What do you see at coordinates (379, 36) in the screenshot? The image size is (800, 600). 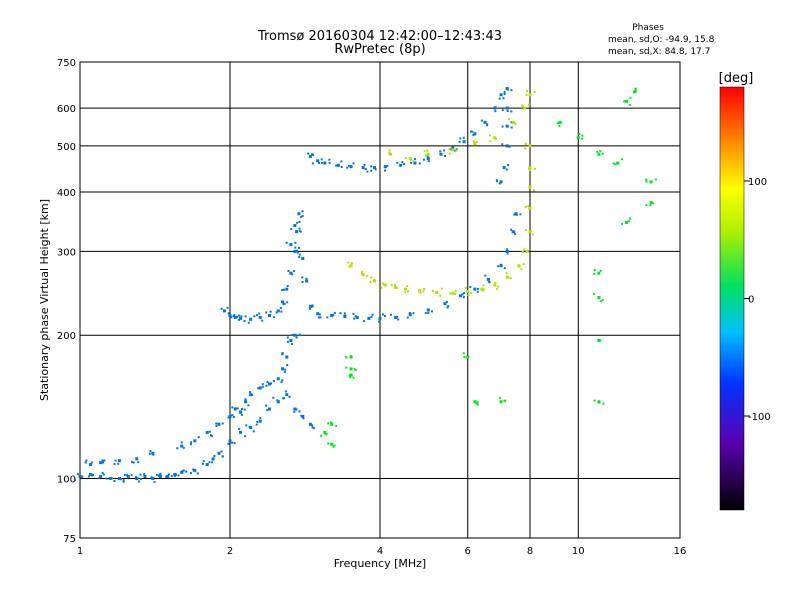 I see `chart-title: Tromsø 20160304 12:42:00–12:43:43` at bounding box center [379, 36].